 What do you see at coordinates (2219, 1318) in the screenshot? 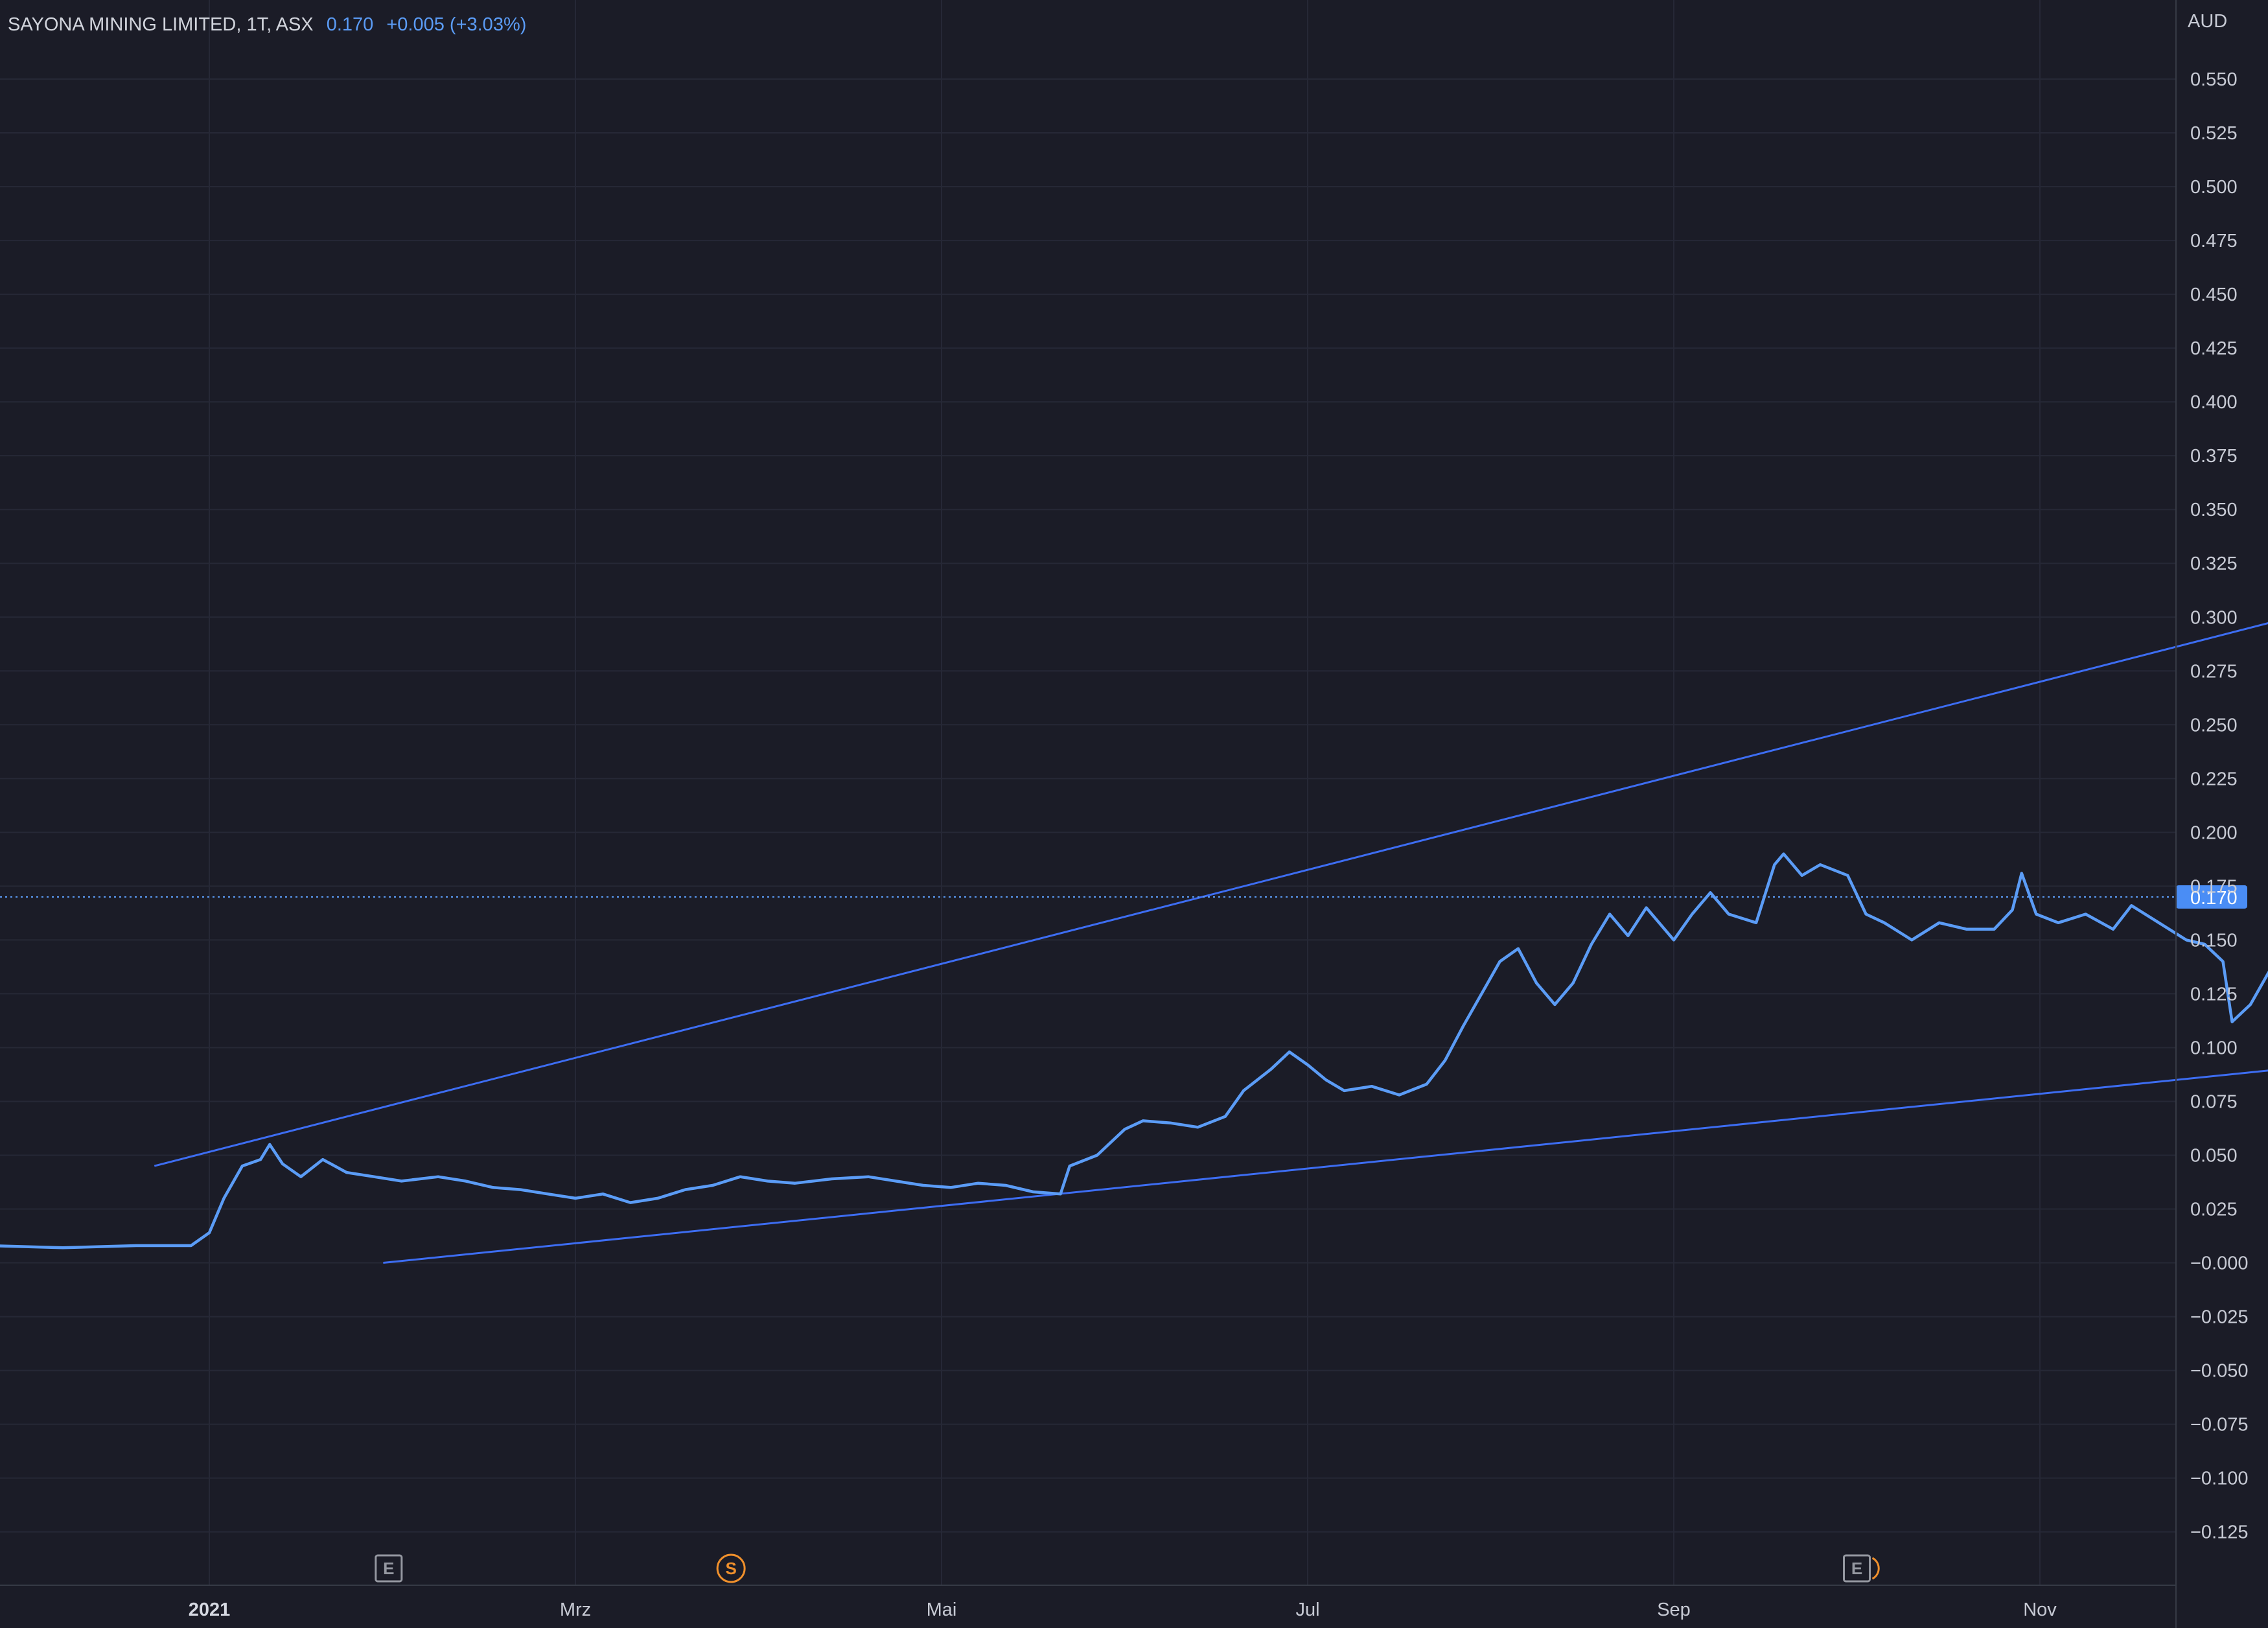
I see `y-tick-label: −0.025` at bounding box center [2219, 1318].